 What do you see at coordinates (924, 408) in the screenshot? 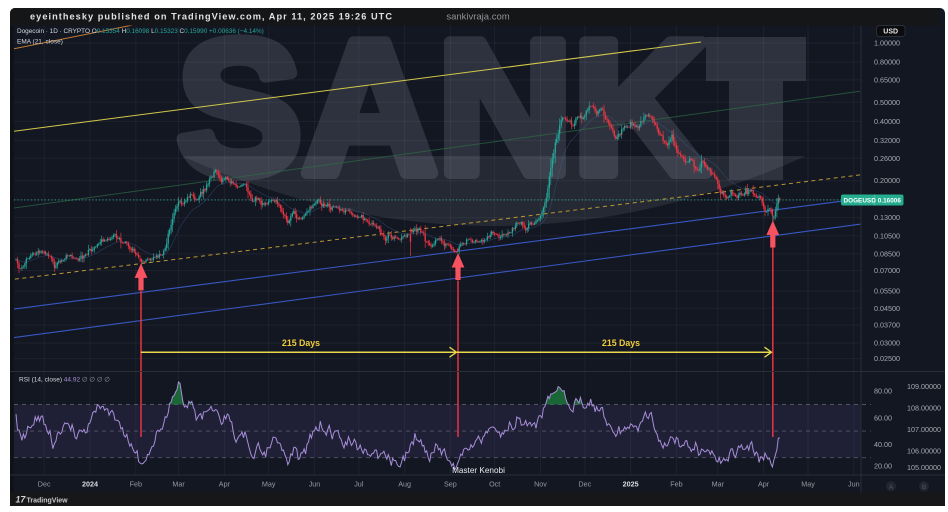
I see `svg-text: 108.00000` at bounding box center [924, 408].